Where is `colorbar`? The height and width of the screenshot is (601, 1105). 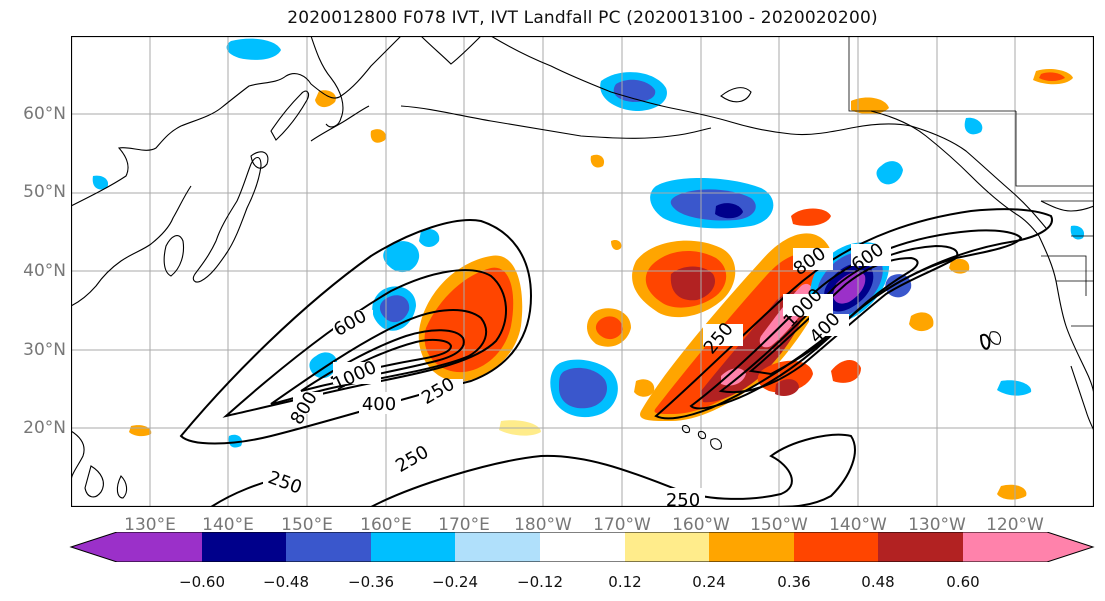
colorbar is located at coordinates (582, 547).